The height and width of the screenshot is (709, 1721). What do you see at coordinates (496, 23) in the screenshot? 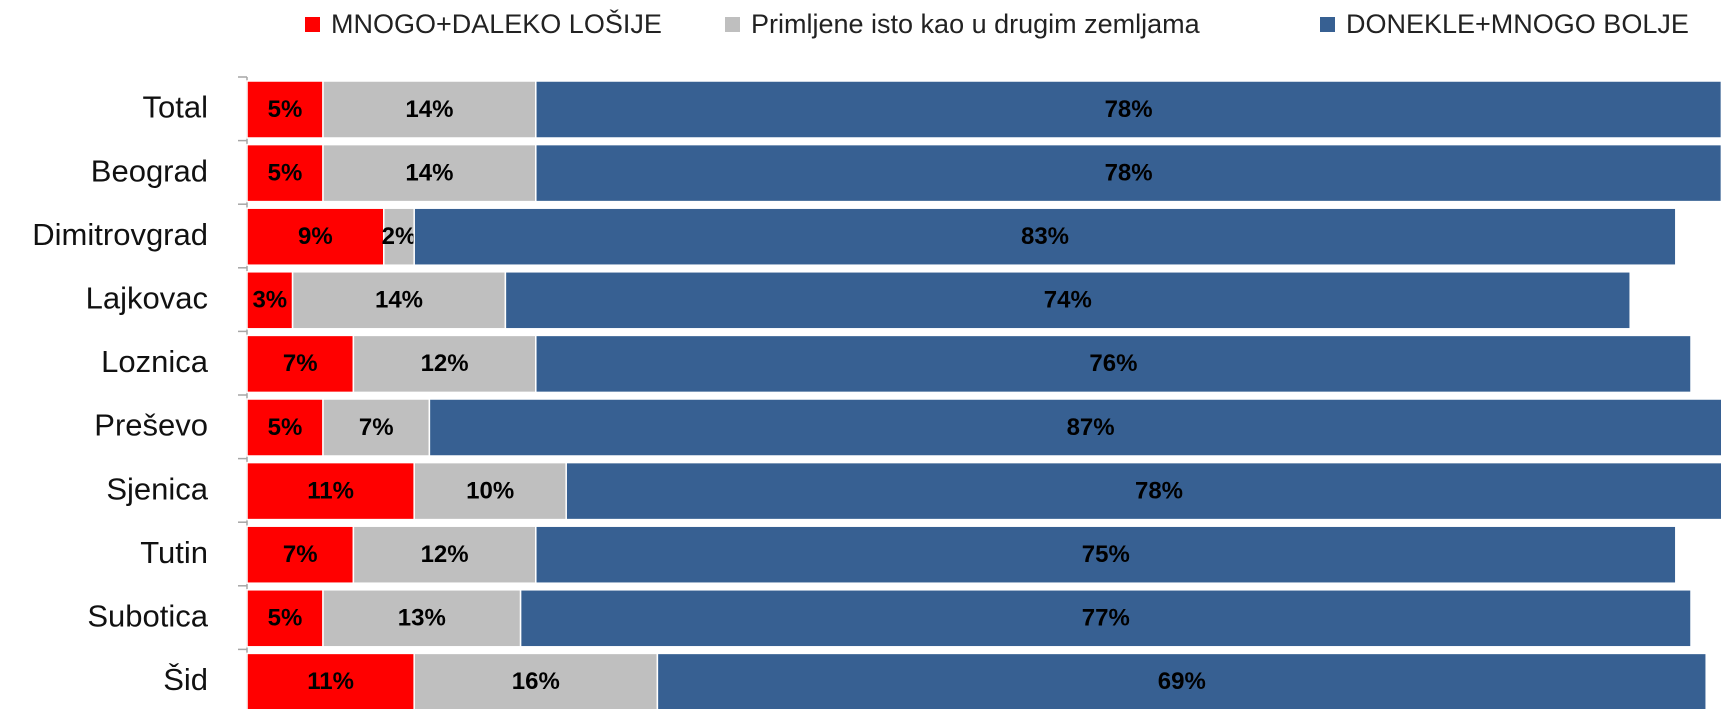
I see `legend-label: MNOGO+DALEKO LOŠIJE` at bounding box center [496, 23].